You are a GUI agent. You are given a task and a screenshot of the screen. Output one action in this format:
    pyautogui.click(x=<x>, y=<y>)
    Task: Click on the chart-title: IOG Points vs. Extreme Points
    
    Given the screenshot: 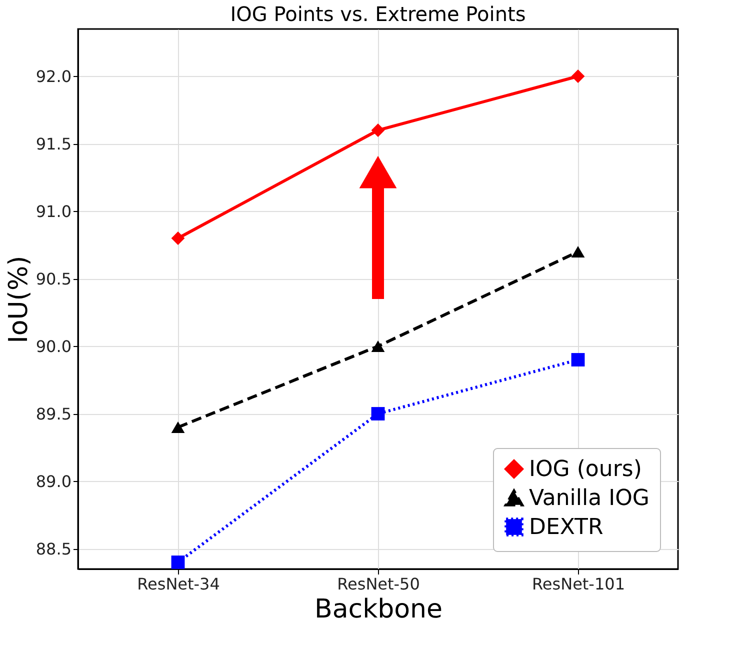 What is the action you would take?
    pyautogui.click(x=378, y=14)
    